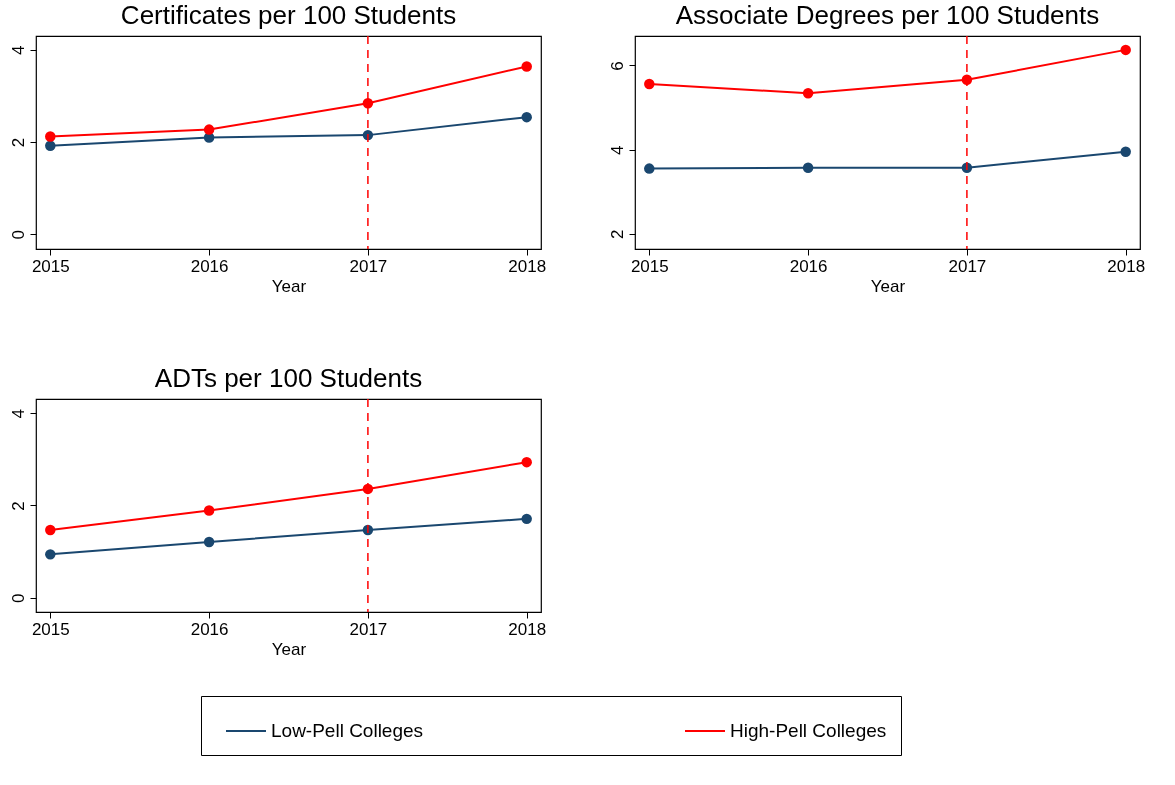 Image resolution: width=1175 pixels, height=785 pixels. Describe the element at coordinates (347, 730) in the screenshot. I see `legend-label: Low-Pell Colleges` at that location.